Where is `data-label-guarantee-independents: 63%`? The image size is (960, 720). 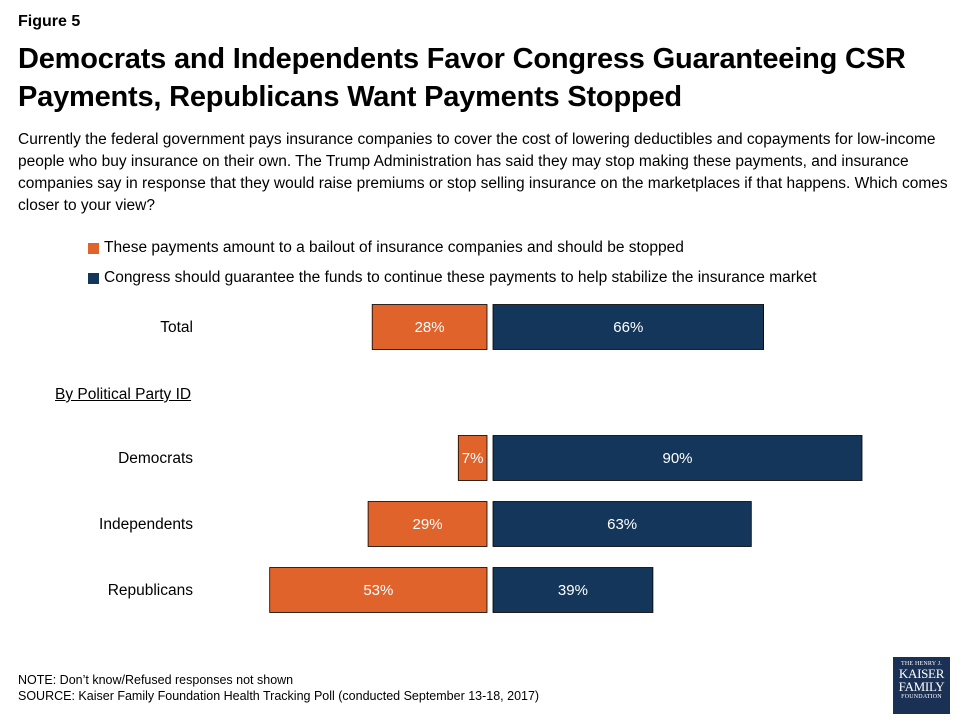 data-label-guarantee-independents: 63% is located at coordinates (622, 524).